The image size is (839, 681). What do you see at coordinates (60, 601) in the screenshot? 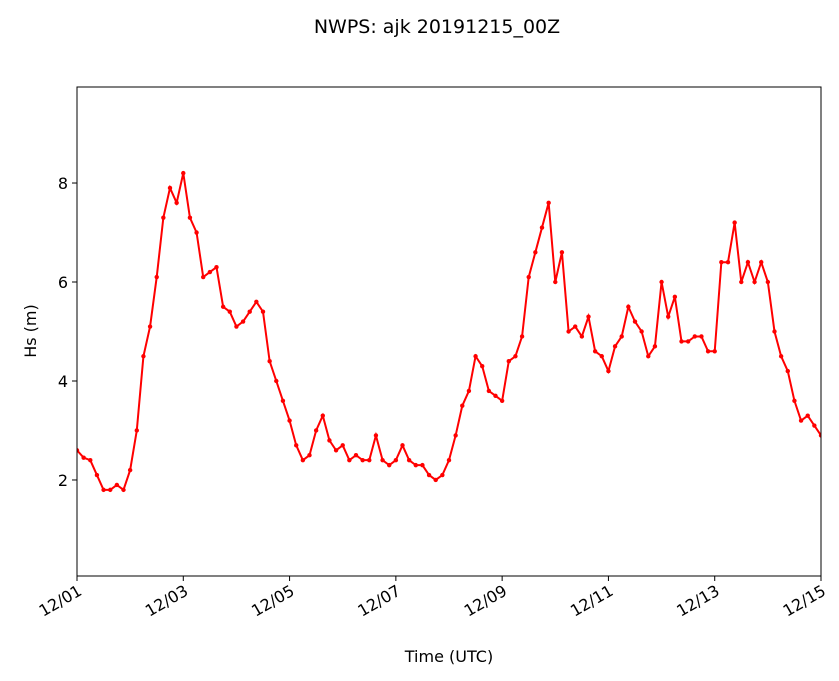
I see `x-tick-label: 12/01` at bounding box center [60, 601].